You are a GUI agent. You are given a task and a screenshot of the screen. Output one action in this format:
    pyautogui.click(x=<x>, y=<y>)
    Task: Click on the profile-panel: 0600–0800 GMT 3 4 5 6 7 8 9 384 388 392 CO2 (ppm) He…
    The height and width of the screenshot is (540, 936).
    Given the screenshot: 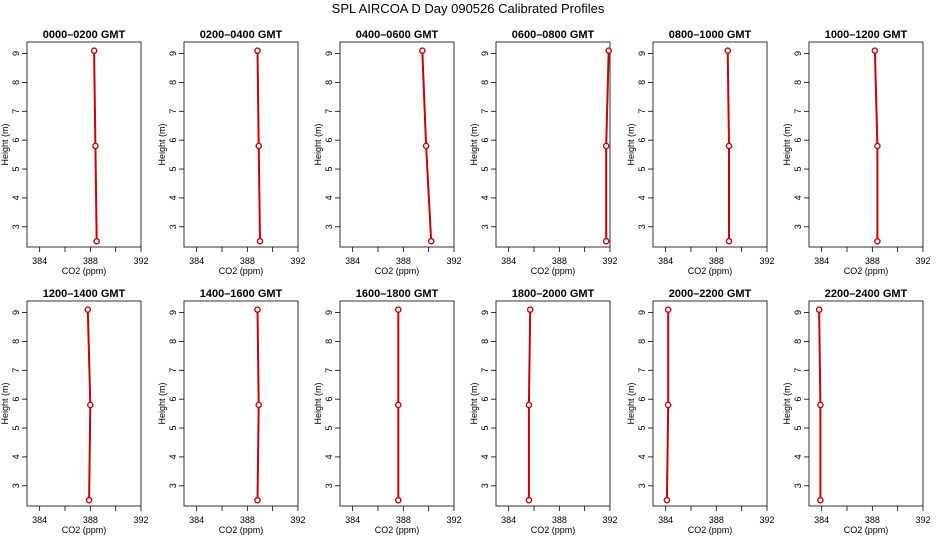 What is the action you would take?
    pyautogui.click(x=543, y=152)
    